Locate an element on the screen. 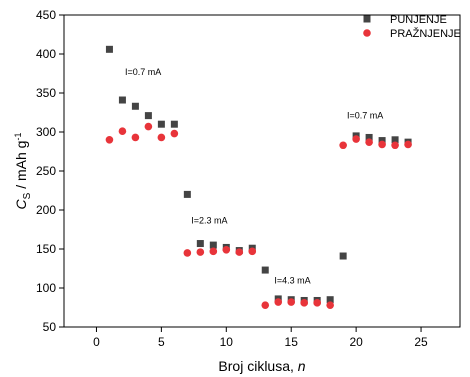  y-tick-label: 450 is located at coordinates (46, 15).